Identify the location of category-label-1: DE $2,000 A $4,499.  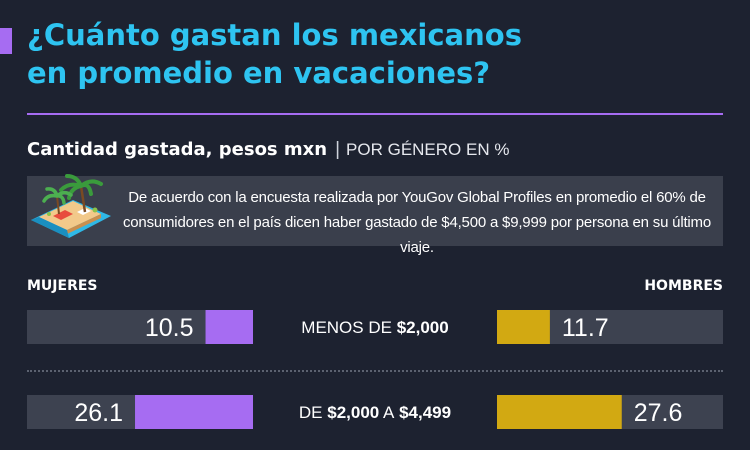
(375, 412).